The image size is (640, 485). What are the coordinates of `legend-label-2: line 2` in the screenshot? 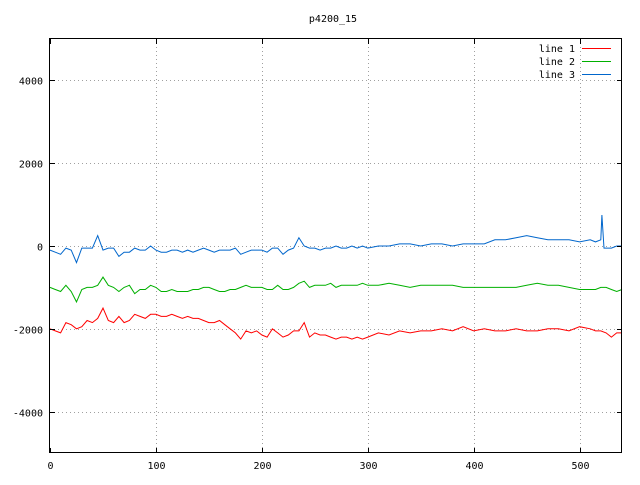 It's located at (557, 62).